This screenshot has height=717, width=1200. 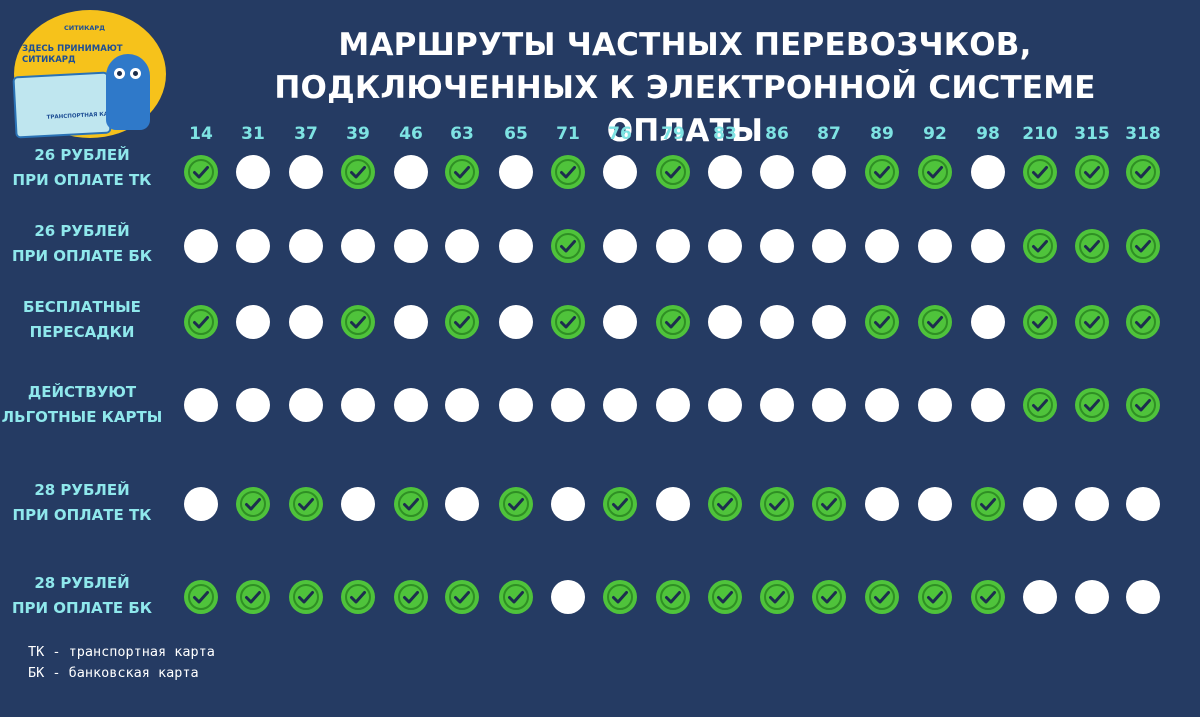 I want to click on row-label-line1: 26 РУБЛЕЙ, so click(x=82, y=155).